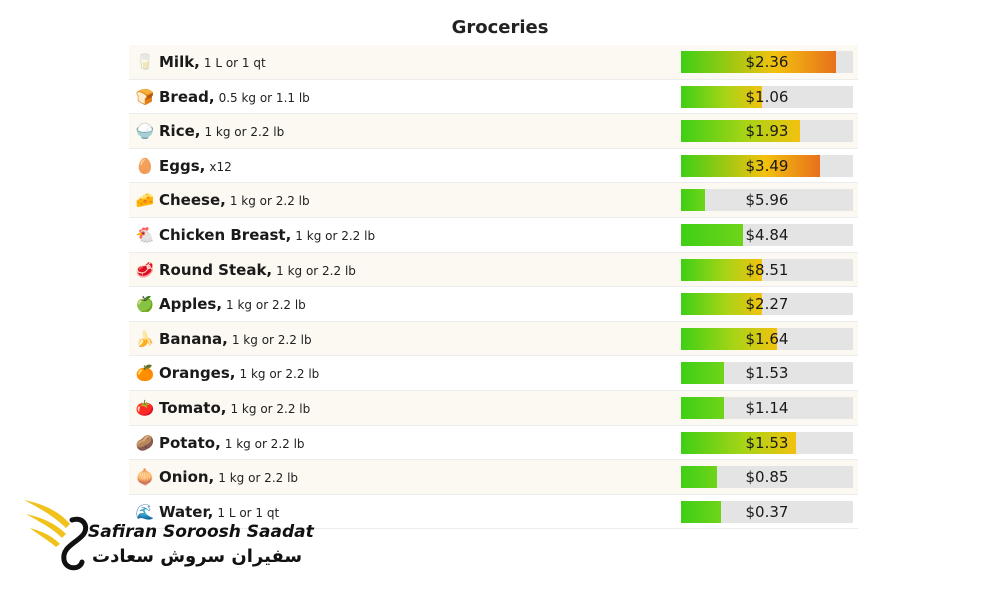  Describe the element at coordinates (145, 373) in the screenshot. I see `orange-icon: 🍊` at that location.